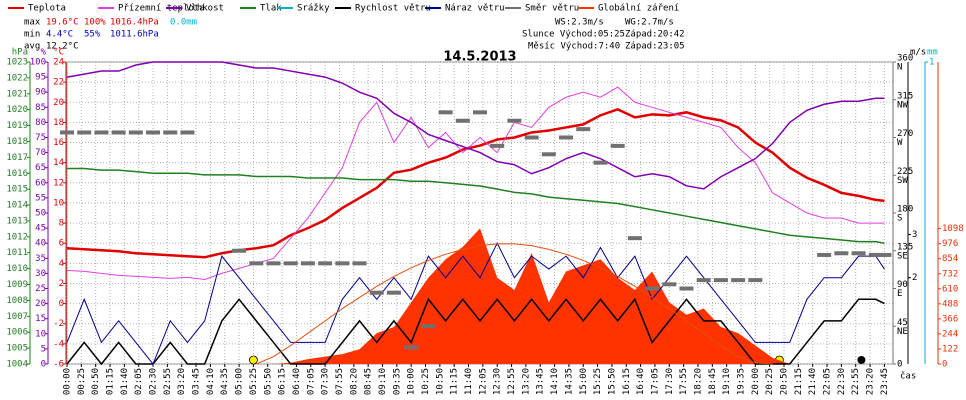  Describe the element at coordinates (182, 381) in the screenshot. I see `x-tick-label: 03:20` at that location.